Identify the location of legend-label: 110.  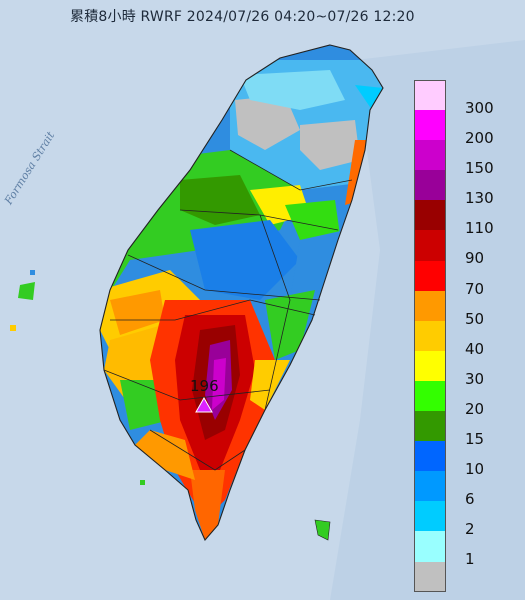
(479, 228).